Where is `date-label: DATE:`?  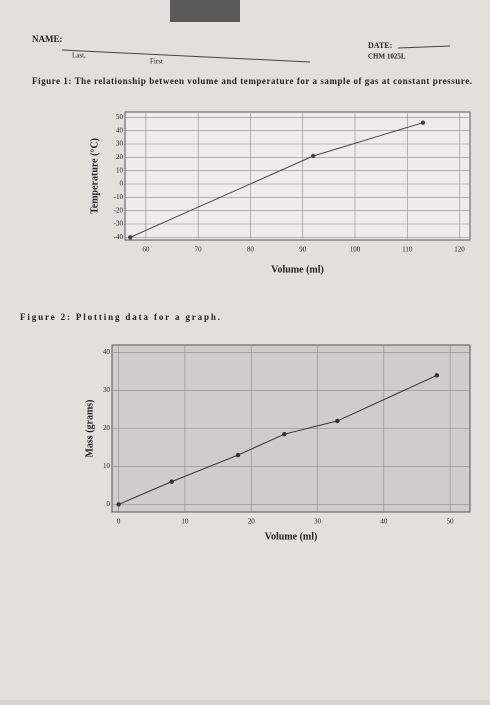
date-label: DATE: is located at coordinates (380, 45).